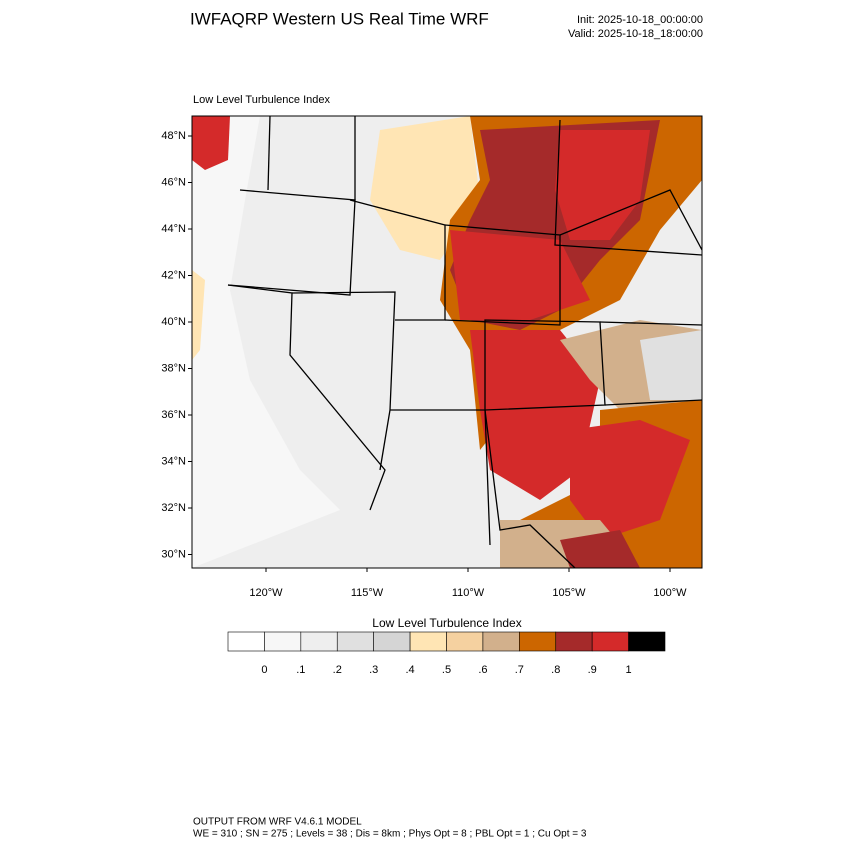  I want to click on lon-label: 110°W, so click(468, 593).